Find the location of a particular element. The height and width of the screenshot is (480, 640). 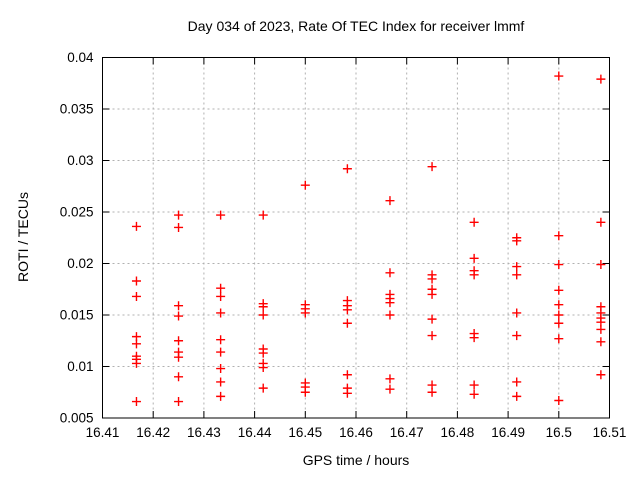

x-axis-label: GPS time / hours is located at coordinates (356, 460).